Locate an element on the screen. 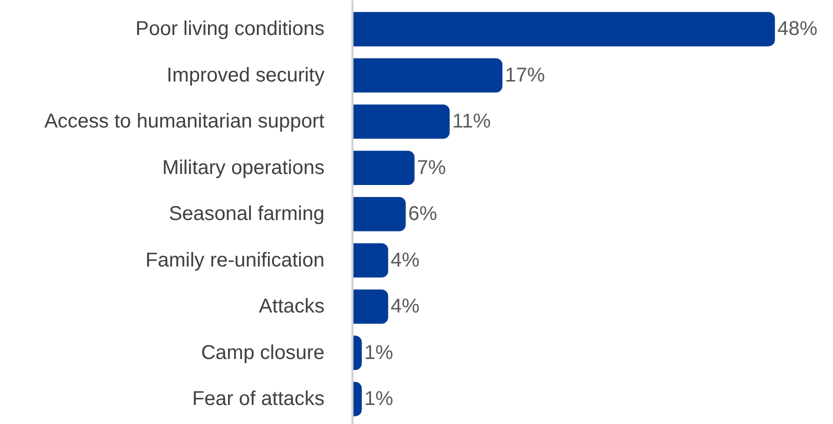  data-label: 7% is located at coordinates (431, 167).